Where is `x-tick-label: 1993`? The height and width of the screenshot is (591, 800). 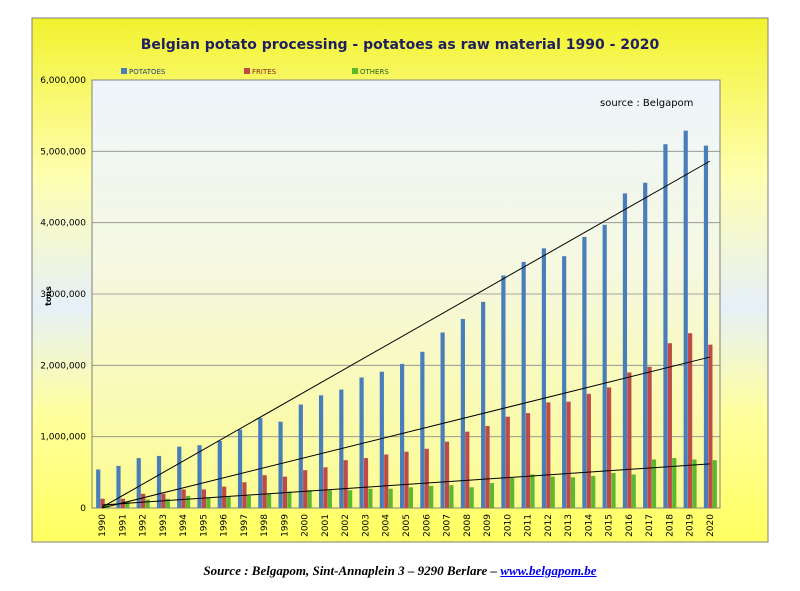
x-tick-label: 1993 is located at coordinates (164, 525).